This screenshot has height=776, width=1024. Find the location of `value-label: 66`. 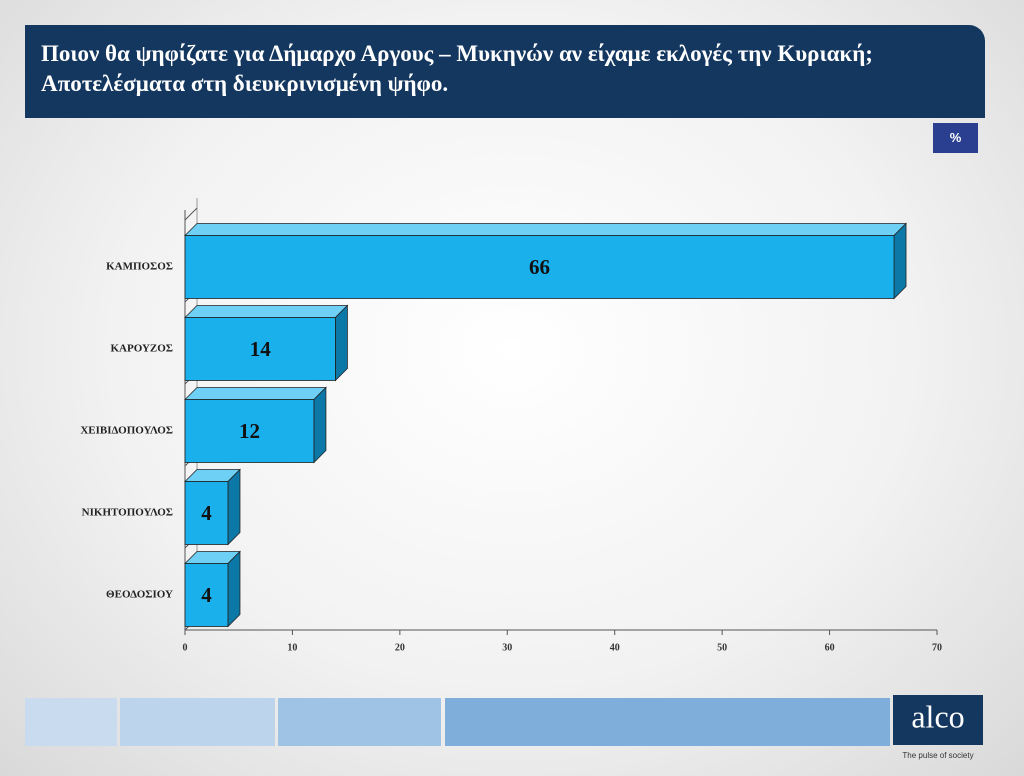

value-label: 66 is located at coordinates (539, 267).